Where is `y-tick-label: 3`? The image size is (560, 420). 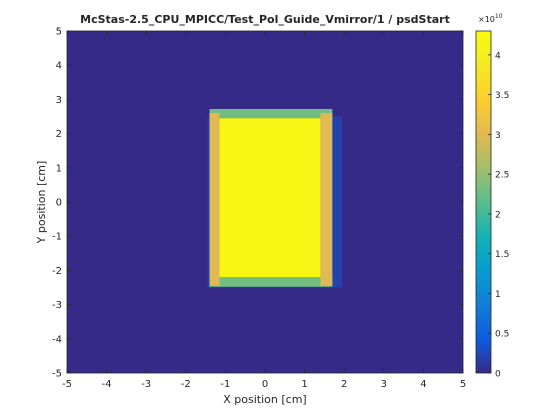
y-tick-label: 3 is located at coordinates (59, 100).